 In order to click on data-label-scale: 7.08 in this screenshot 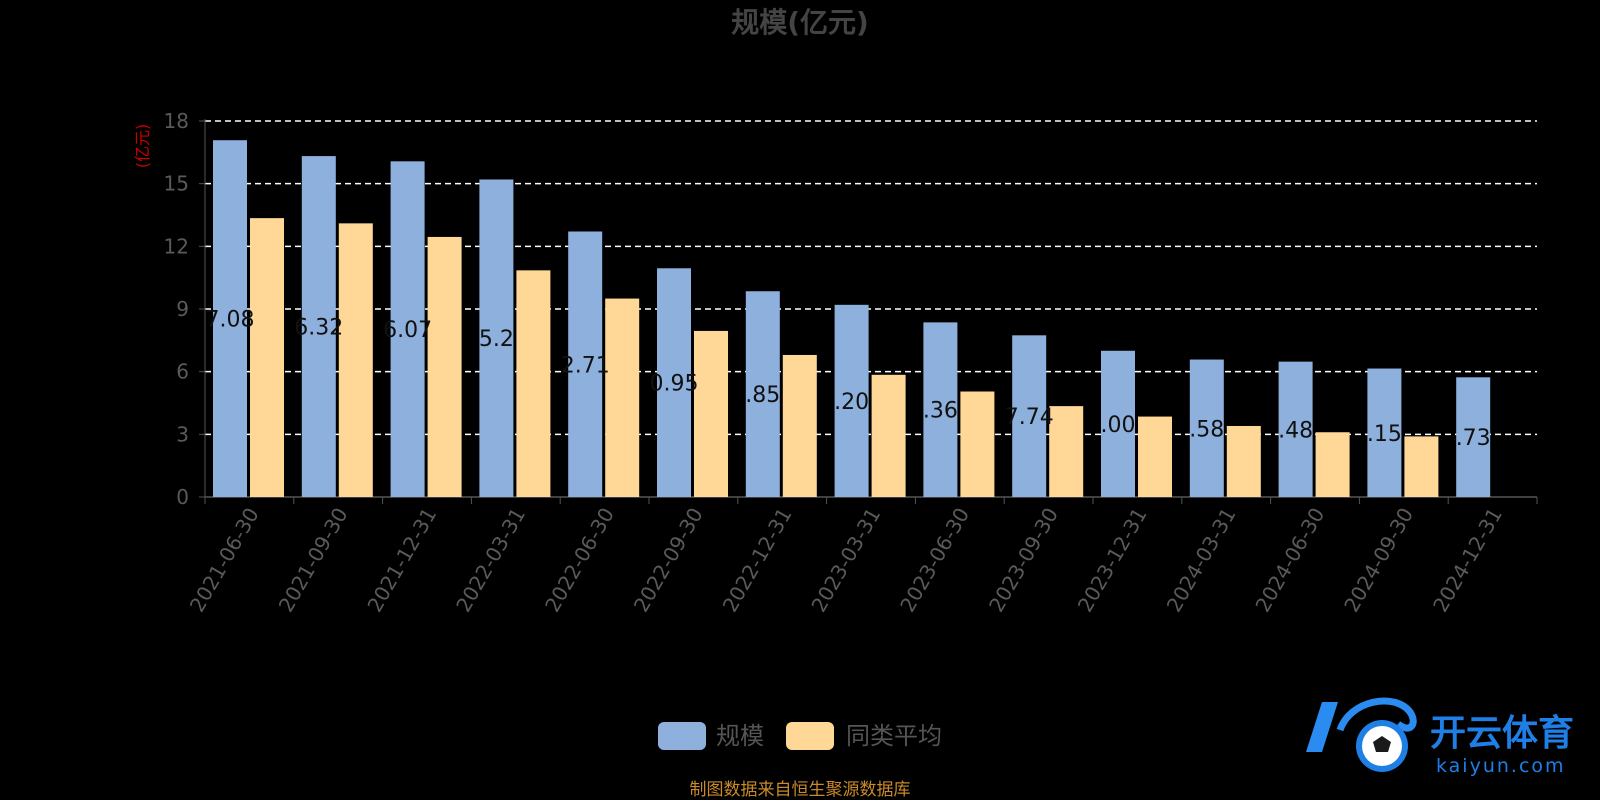, I will do `click(230, 320)`.